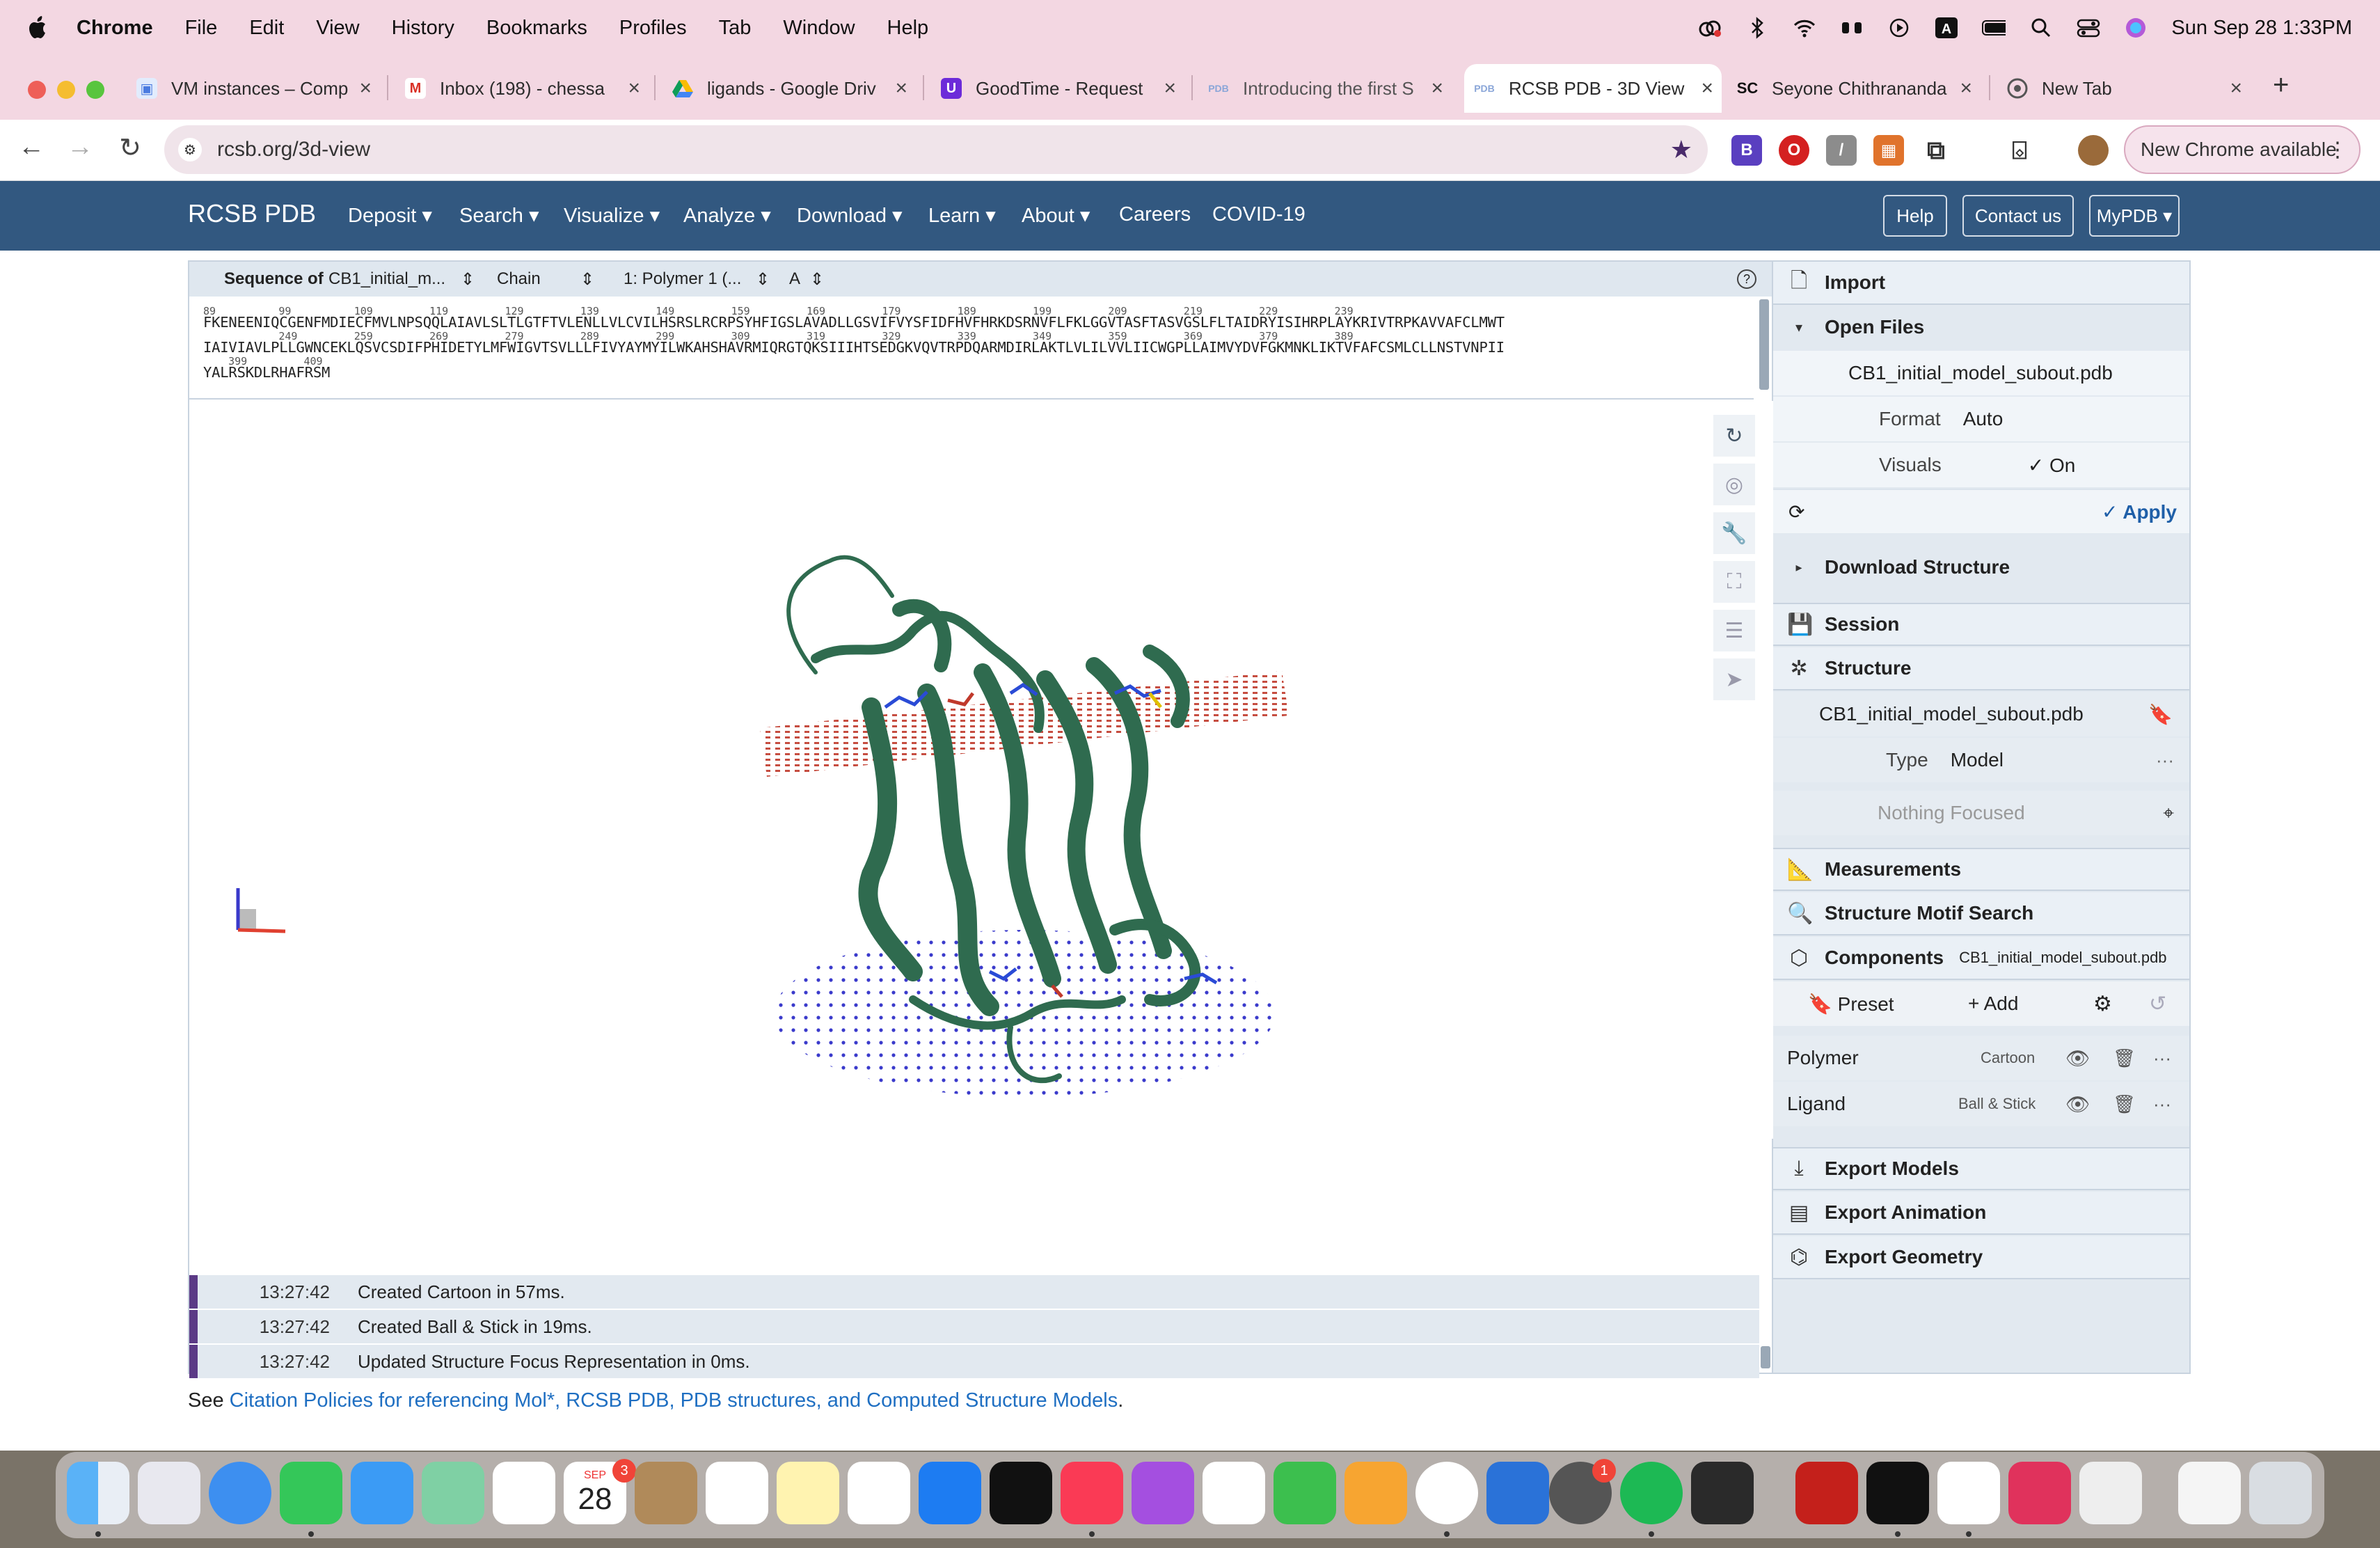 The image size is (2380, 1548). Describe the element at coordinates (2129, 88) in the screenshot. I see `tab-new-tab: New Tab ×` at that location.